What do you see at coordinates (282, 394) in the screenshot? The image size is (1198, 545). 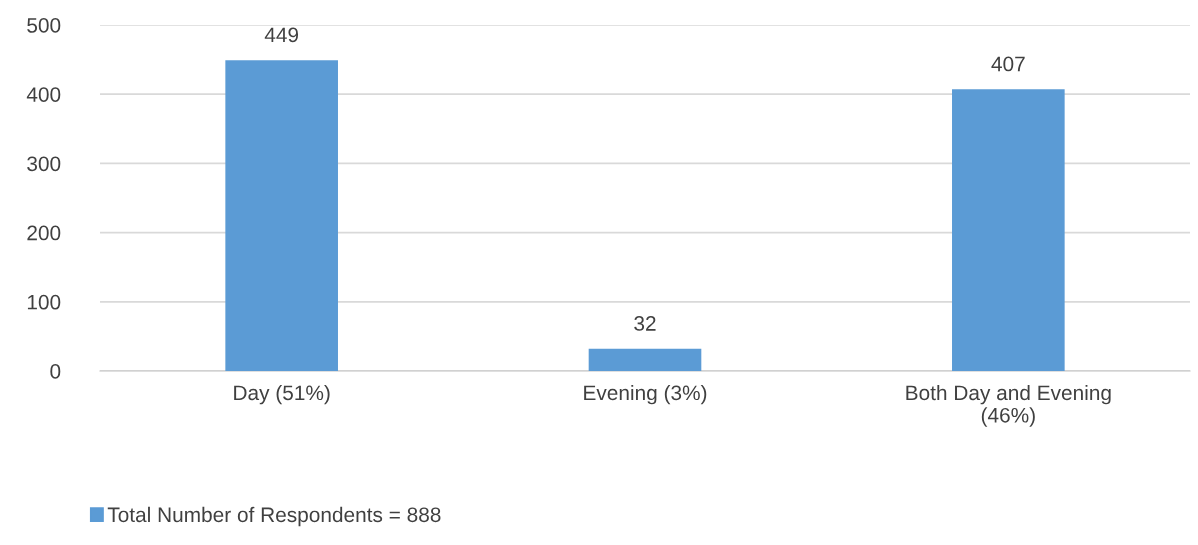 I see `x-tick-label: Day (51%)` at bounding box center [282, 394].